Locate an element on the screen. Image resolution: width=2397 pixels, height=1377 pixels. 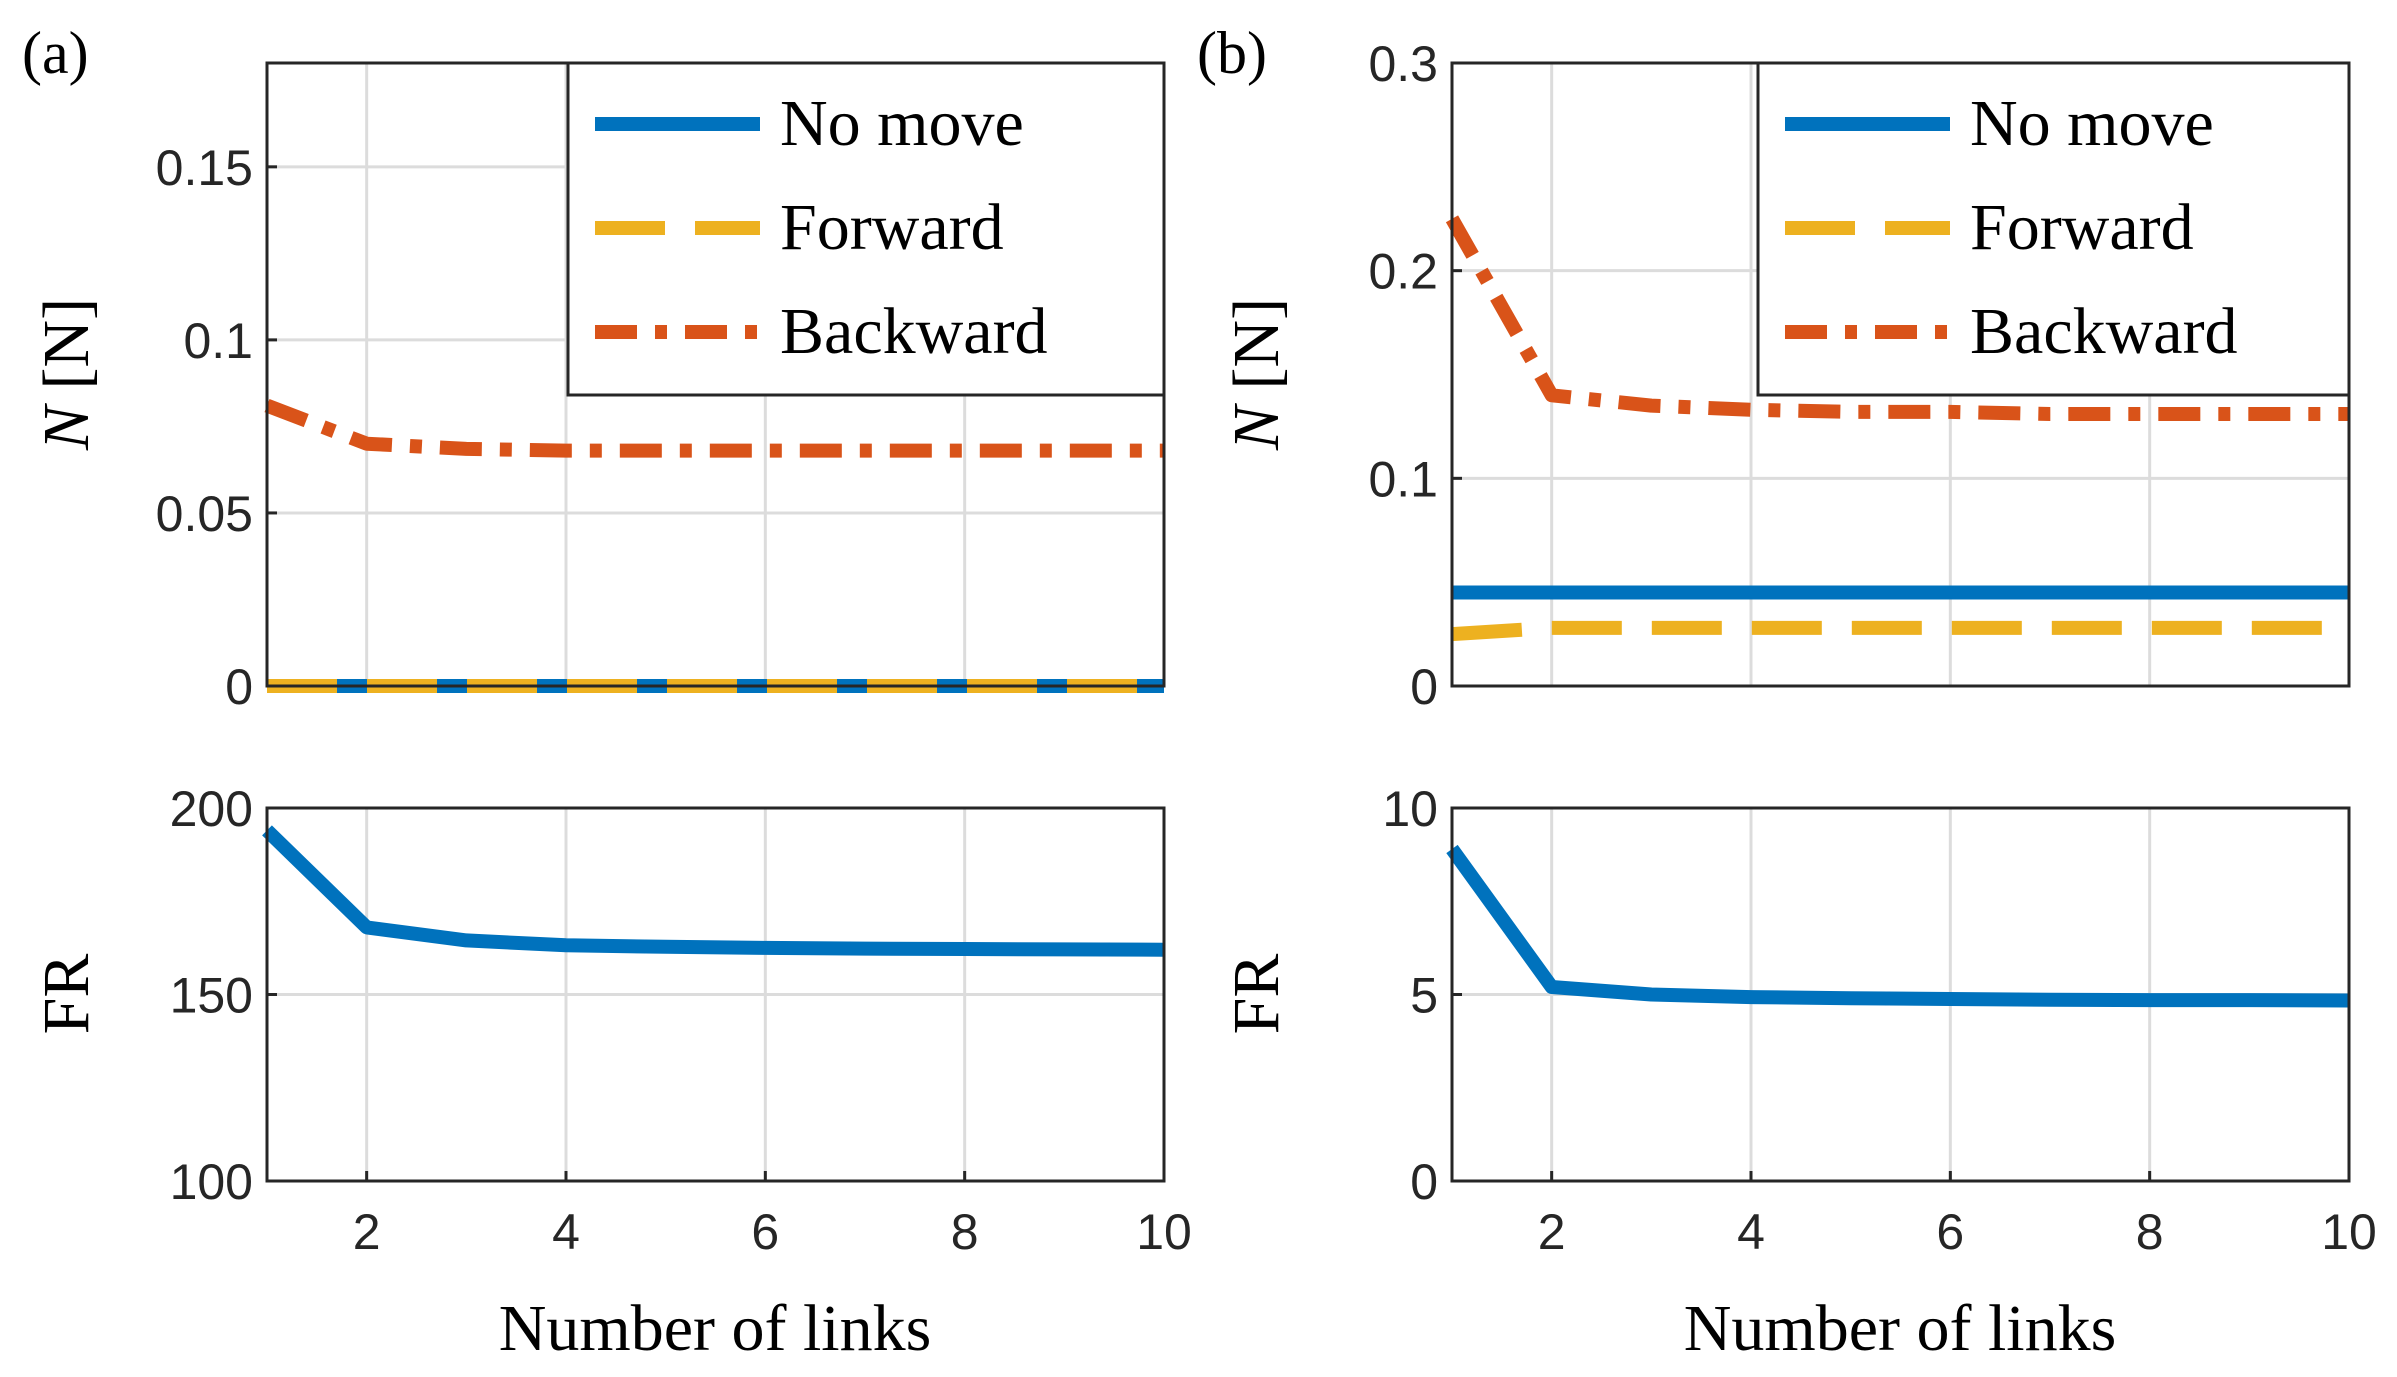
panel-b-ylabel-var: N is located at coordinates (1256, 426).